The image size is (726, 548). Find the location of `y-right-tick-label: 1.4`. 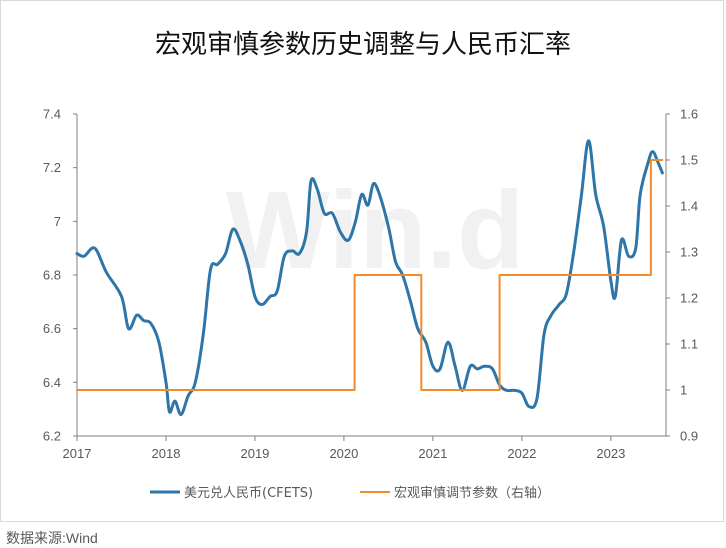

y-right-tick-label: 1.4 is located at coordinates (689, 206).